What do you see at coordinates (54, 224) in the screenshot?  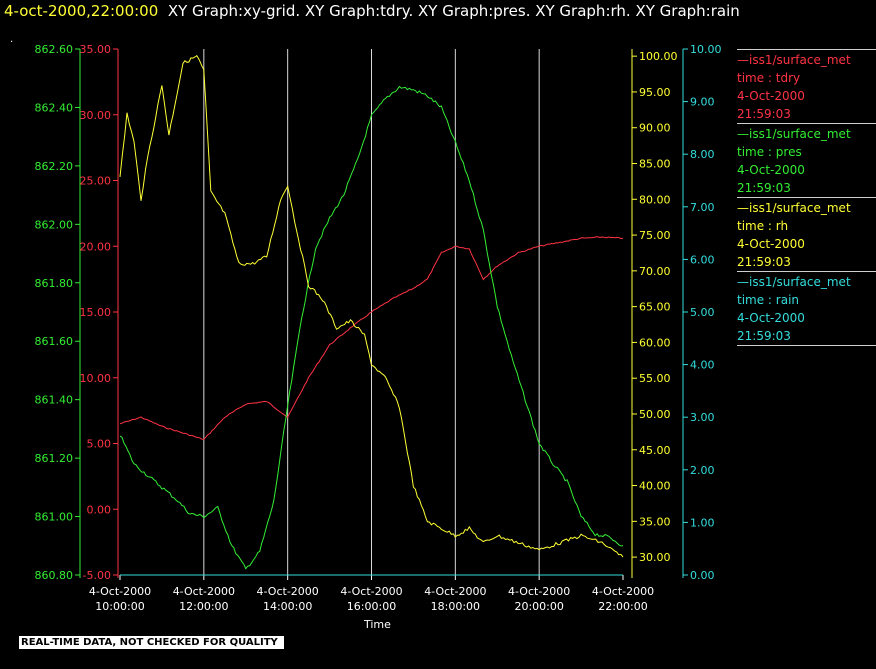 I see `pres-tick-label: 862.00` at bounding box center [54, 224].